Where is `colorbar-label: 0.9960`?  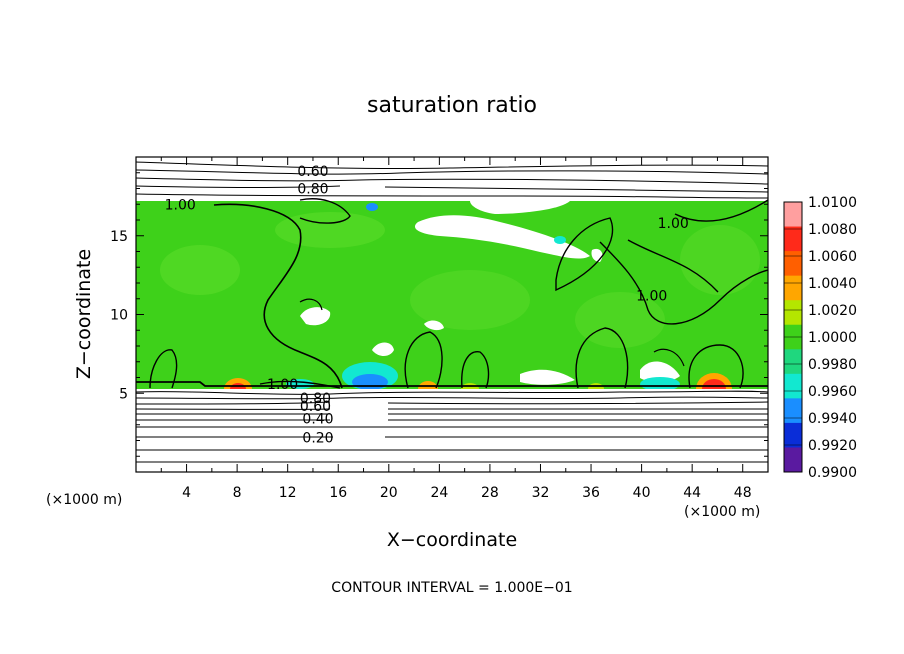 colorbar-label: 0.9960 is located at coordinates (832, 392).